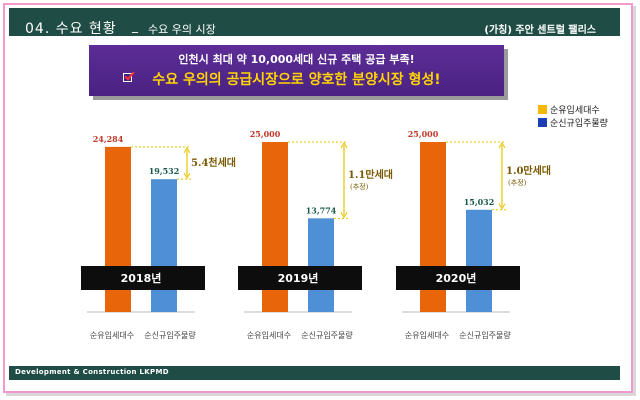  Describe the element at coordinates (213, 162) in the screenshot. I see `gap-label: 5.4천세대` at that location.